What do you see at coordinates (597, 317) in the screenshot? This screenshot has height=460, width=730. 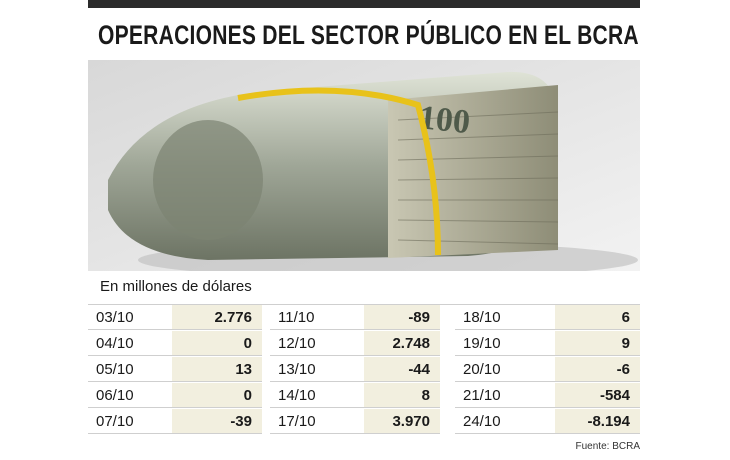 I see `value-cell: 6` at bounding box center [597, 317].